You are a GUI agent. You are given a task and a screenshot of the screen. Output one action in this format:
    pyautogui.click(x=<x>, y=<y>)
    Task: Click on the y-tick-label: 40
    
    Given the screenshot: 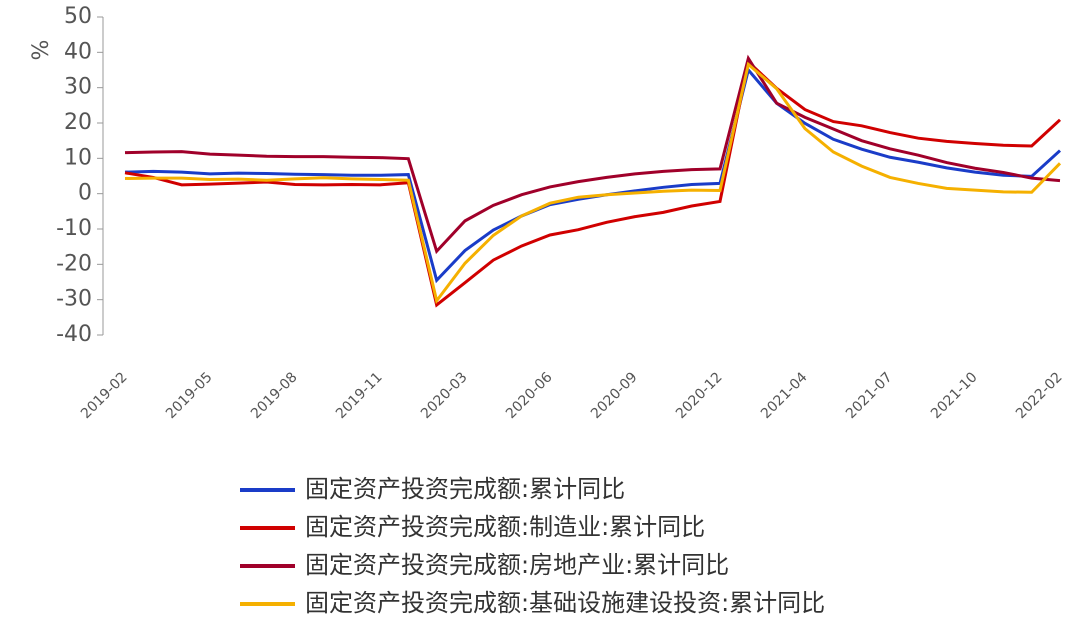 What is the action you would take?
    pyautogui.click(x=78, y=51)
    